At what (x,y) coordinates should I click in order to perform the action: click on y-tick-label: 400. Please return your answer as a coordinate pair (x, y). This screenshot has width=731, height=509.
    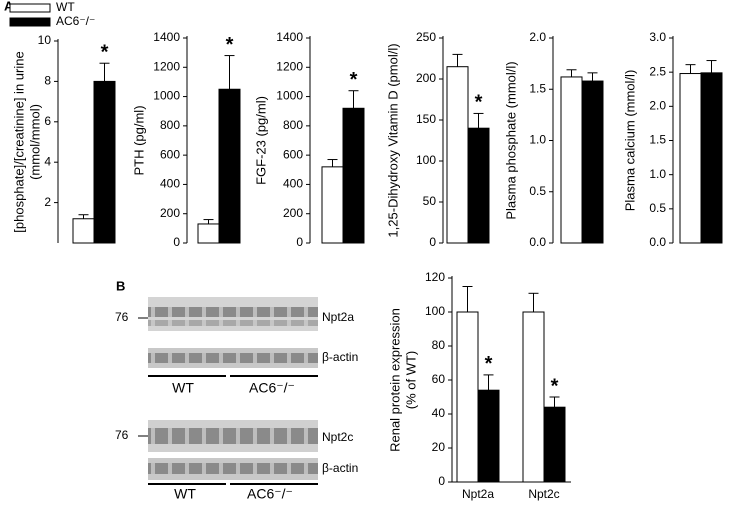
    Looking at the image, I should click on (293, 184).